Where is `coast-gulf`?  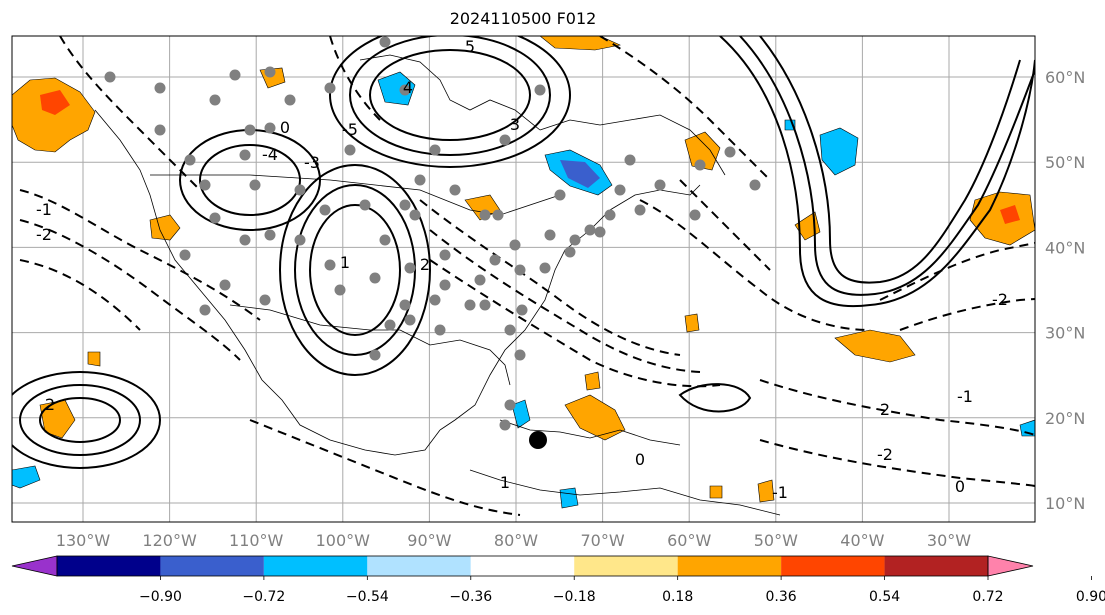 coast-gulf is located at coordinates (455, 357).